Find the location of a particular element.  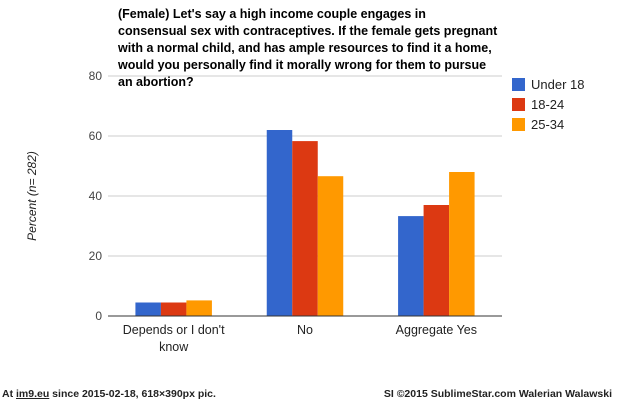

x-tick-label: know is located at coordinates (174, 347).